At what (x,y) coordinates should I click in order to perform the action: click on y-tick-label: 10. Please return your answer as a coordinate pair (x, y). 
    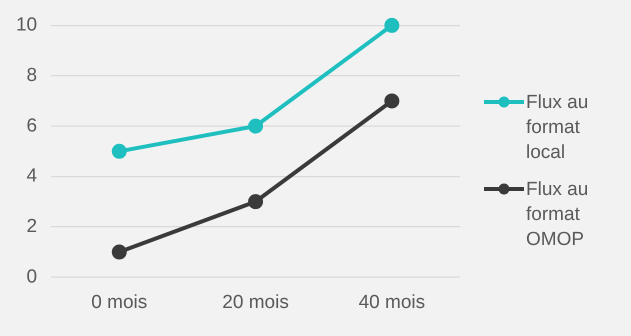
    Looking at the image, I should click on (27, 25).